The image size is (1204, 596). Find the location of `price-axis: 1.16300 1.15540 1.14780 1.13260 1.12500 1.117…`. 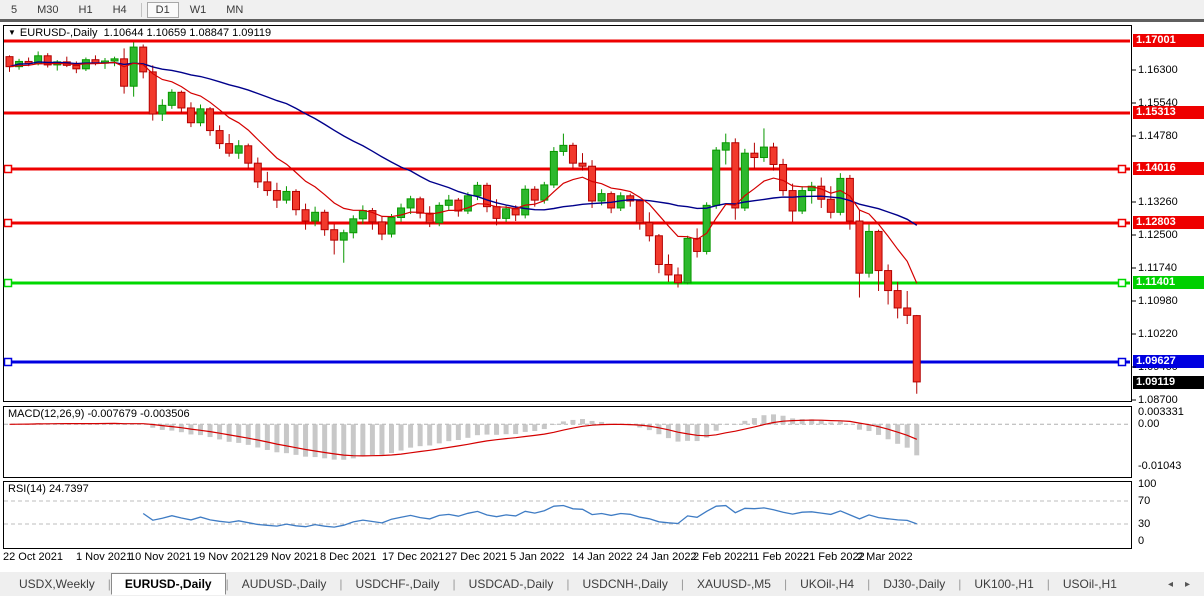

price-axis: 1.16300 1.15540 1.14780 1.13260 1.12500 1.117… is located at coordinates (1168, 287).